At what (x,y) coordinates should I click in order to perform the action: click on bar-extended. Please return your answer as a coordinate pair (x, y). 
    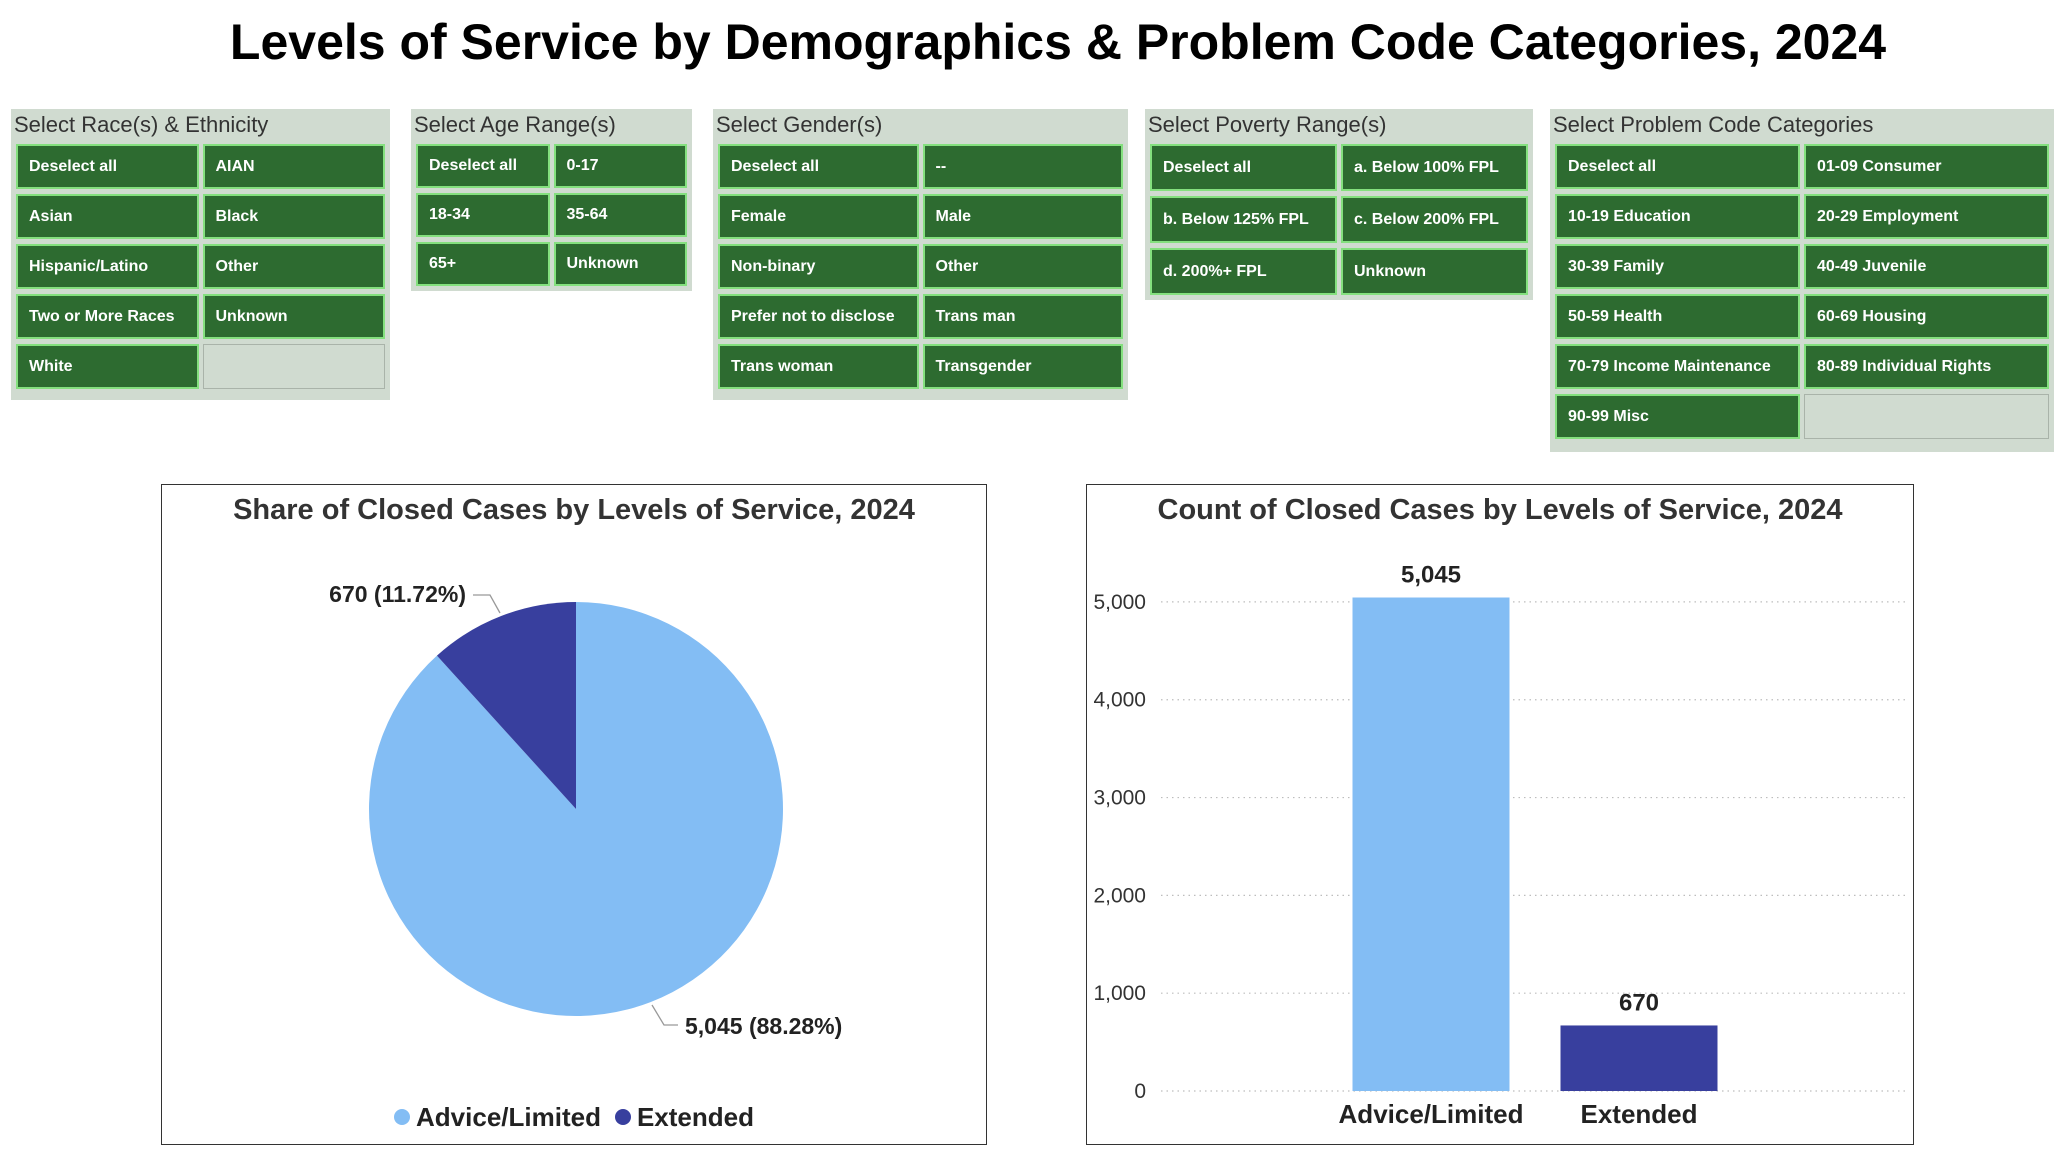
    Looking at the image, I should click on (1639, 1058).